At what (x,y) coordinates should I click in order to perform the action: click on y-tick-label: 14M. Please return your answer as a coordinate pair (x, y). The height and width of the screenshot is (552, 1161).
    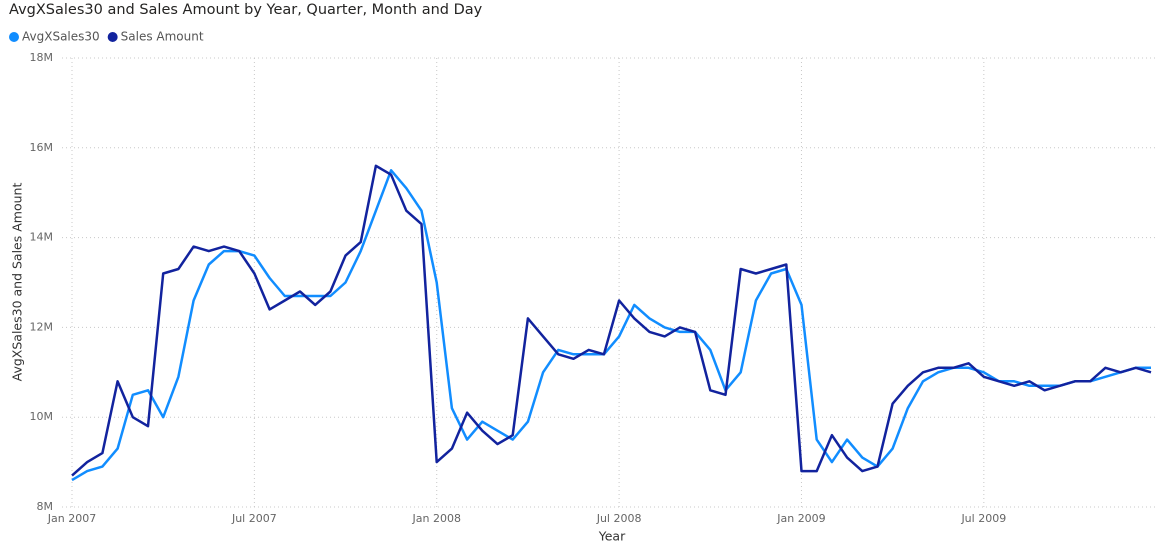
    Looking at the image, I should click on (42, 237).